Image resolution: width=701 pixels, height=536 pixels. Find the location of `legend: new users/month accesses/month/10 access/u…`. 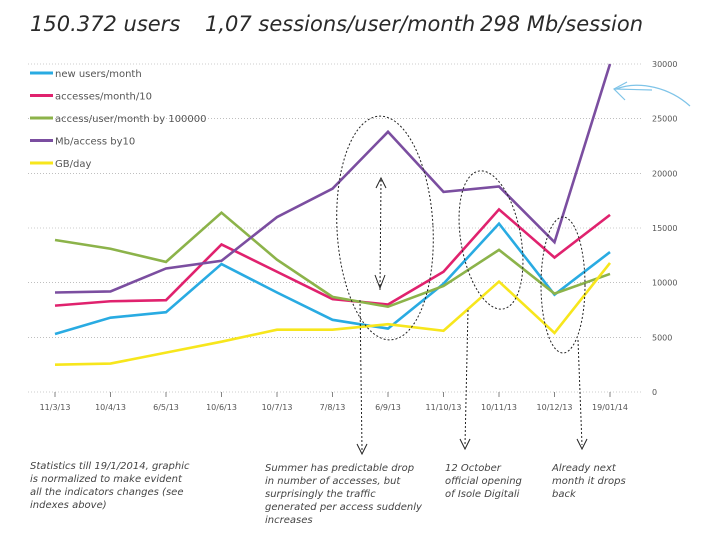

legend: new users/month accesses/month/10 access/u… is located at coordinates (118, 119).